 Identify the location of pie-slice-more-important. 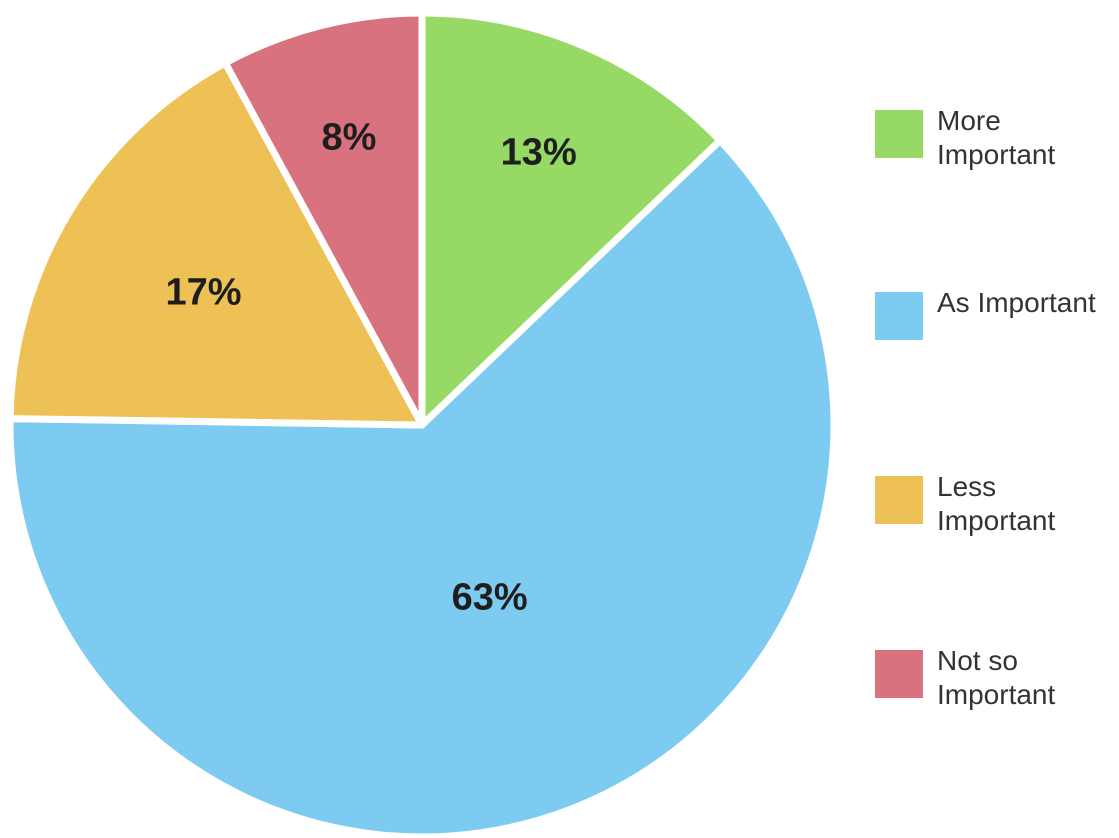
(571, 219).